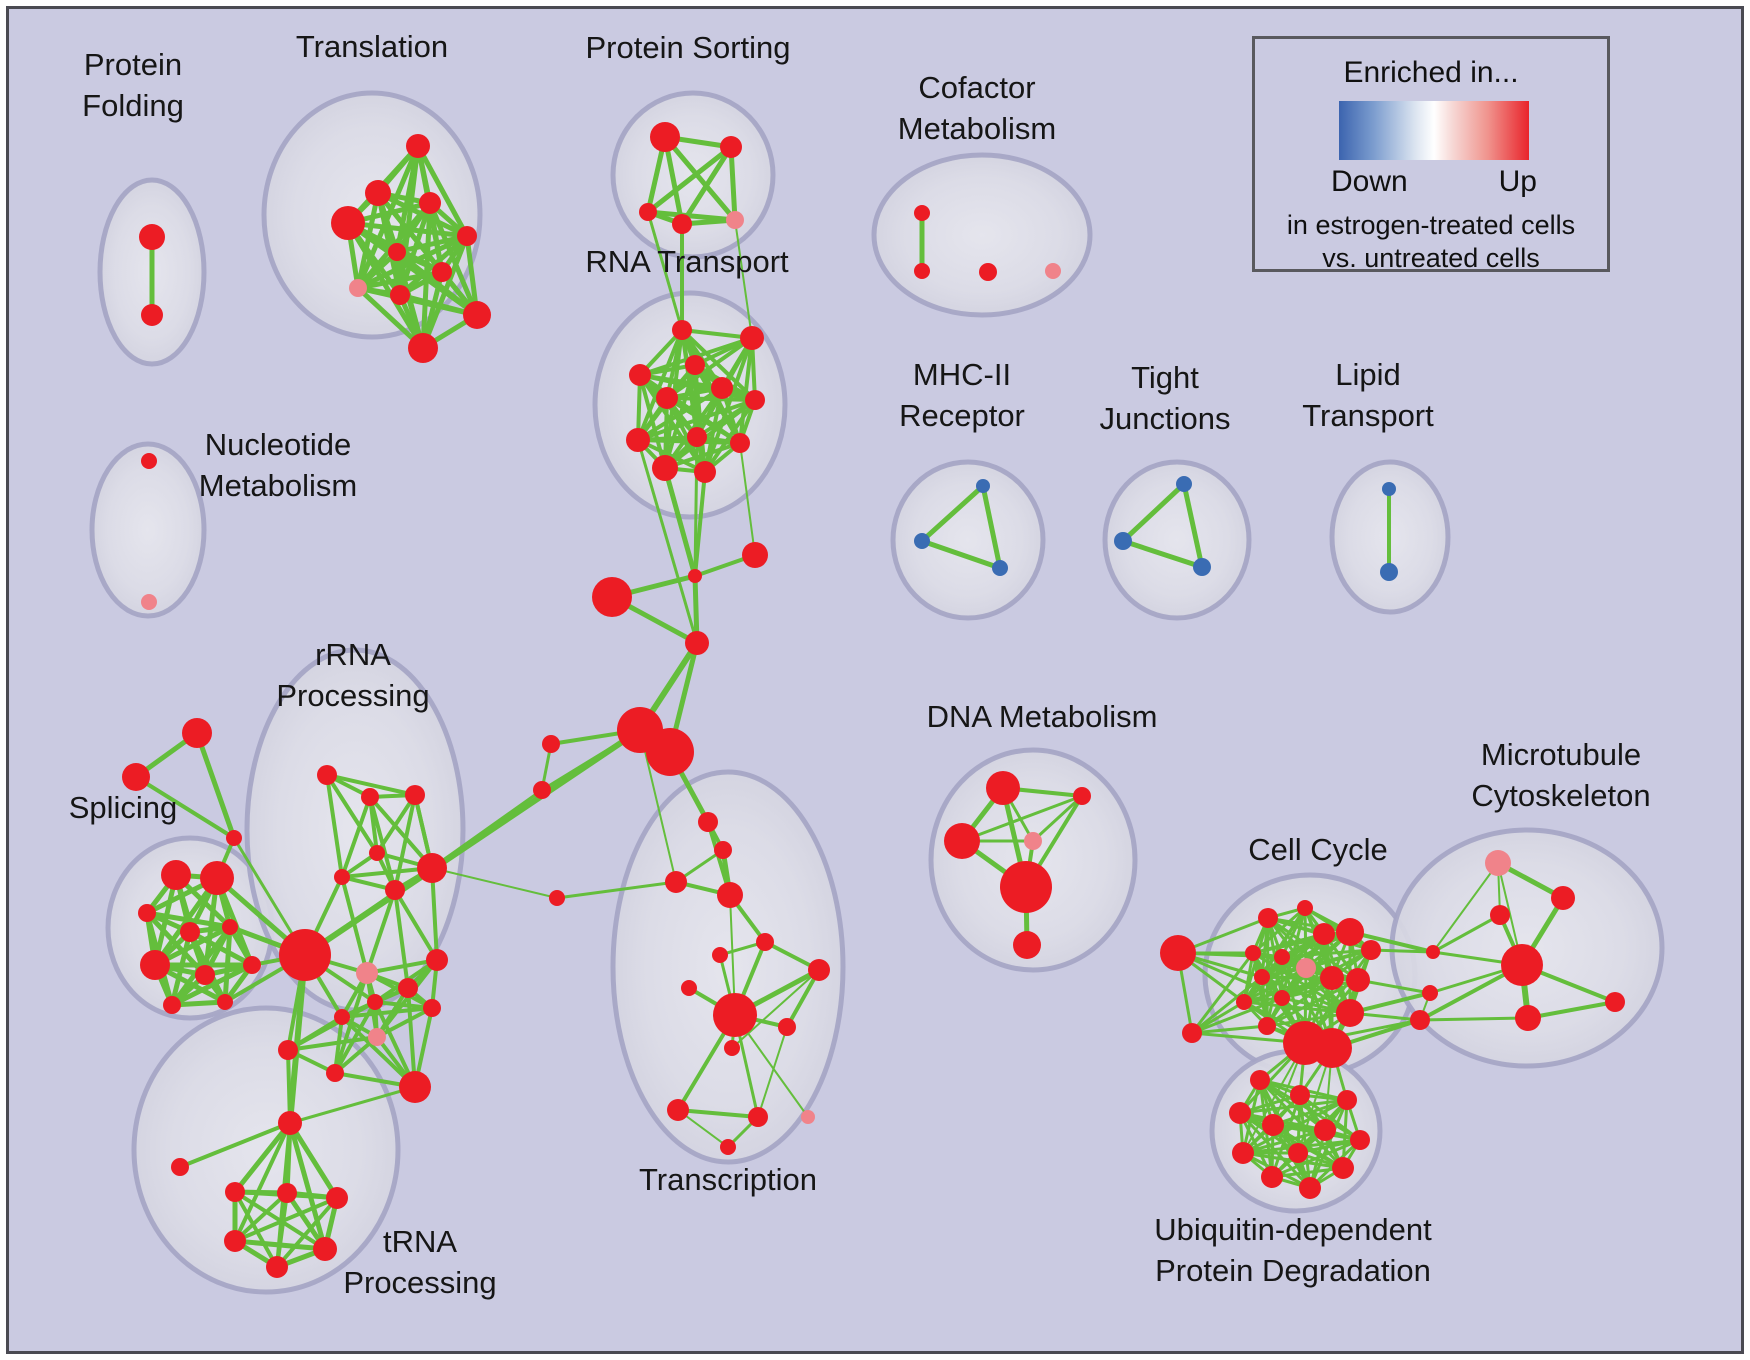 The width and height of the screenshot is (1750, 1360). I want to click on cluster-label-transcription: Transcription, so click(728, 1179).